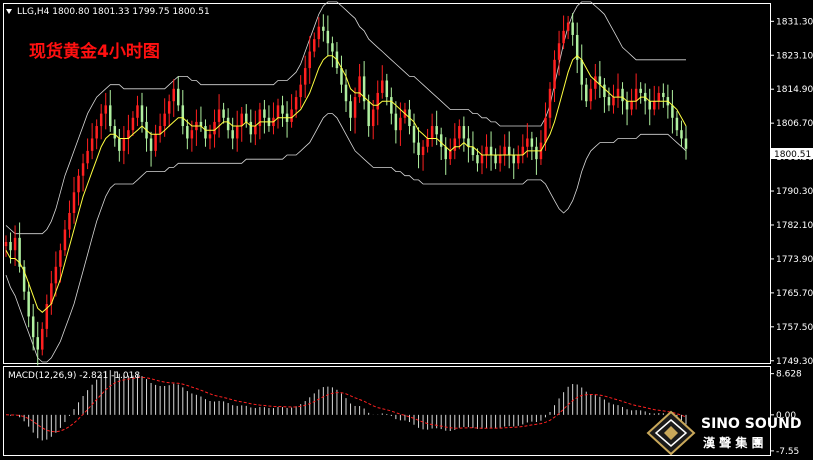 Image resolution: width=813 pixels, height=460 pixels. Describe the element at coordinates (789, 375) in the screenshot. I see `macd-tick-label: 8.628` at that location.